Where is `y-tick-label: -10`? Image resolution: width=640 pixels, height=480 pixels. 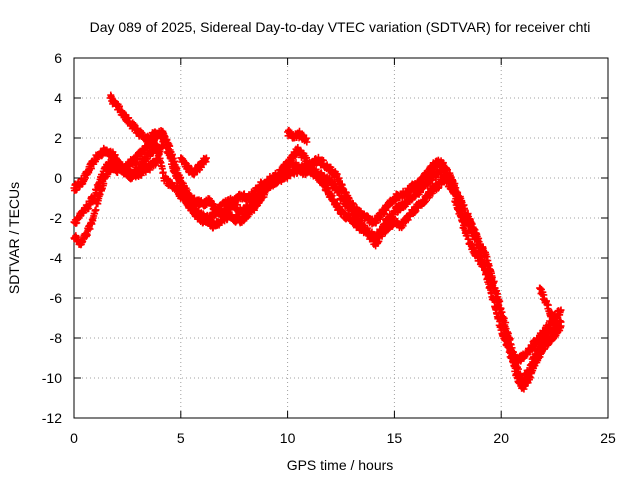
y-tick-label: -10 is located at coordinates (52, 378).